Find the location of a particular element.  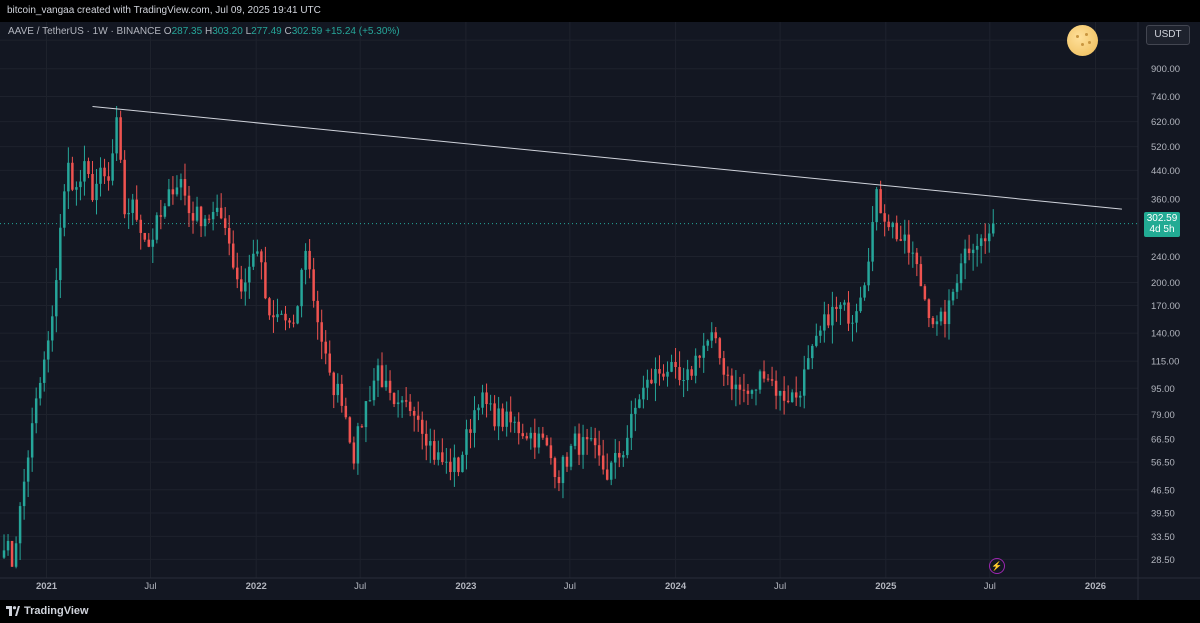

footer-bar: TradingView is located at coordinates (600, 611).